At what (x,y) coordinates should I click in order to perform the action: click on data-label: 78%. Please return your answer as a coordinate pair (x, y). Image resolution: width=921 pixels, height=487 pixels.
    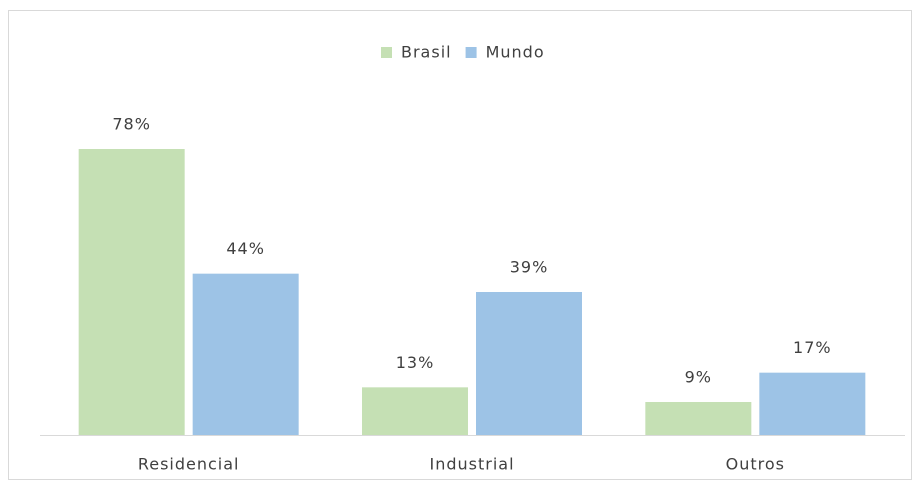
    Looking at the image, I should click on (131, 124).